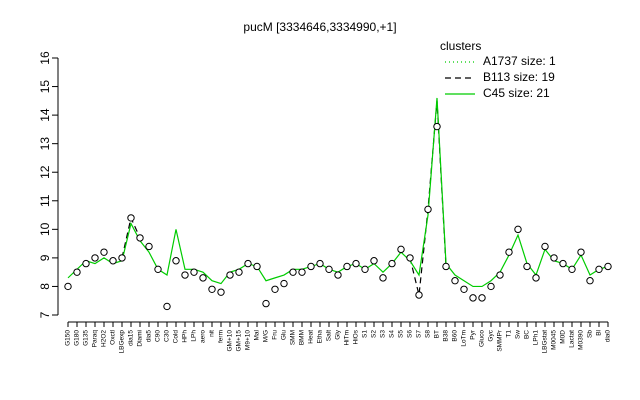 Image resolution: width=640 pixels, height=400 pixels. Describe the element at coordinates (446, 336) in the screenshot. I see `x-tick-label: B38` at that location.